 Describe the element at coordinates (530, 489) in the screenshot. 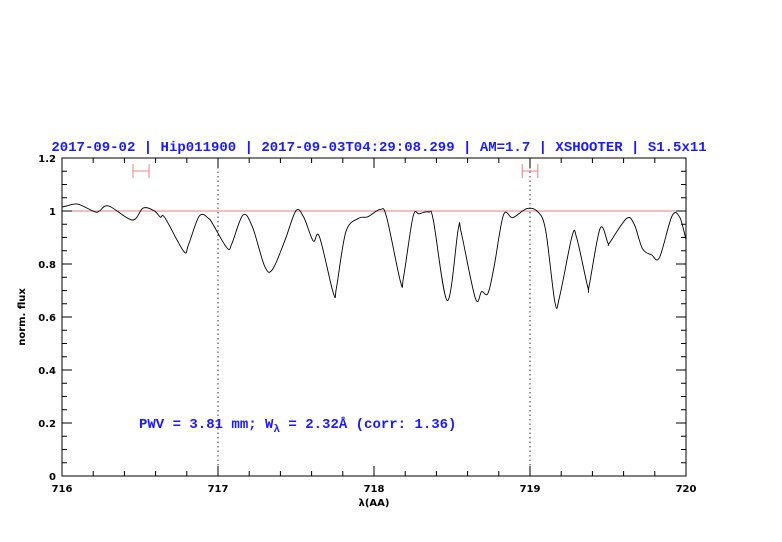

I see `x-tick-label: 719` at that location.